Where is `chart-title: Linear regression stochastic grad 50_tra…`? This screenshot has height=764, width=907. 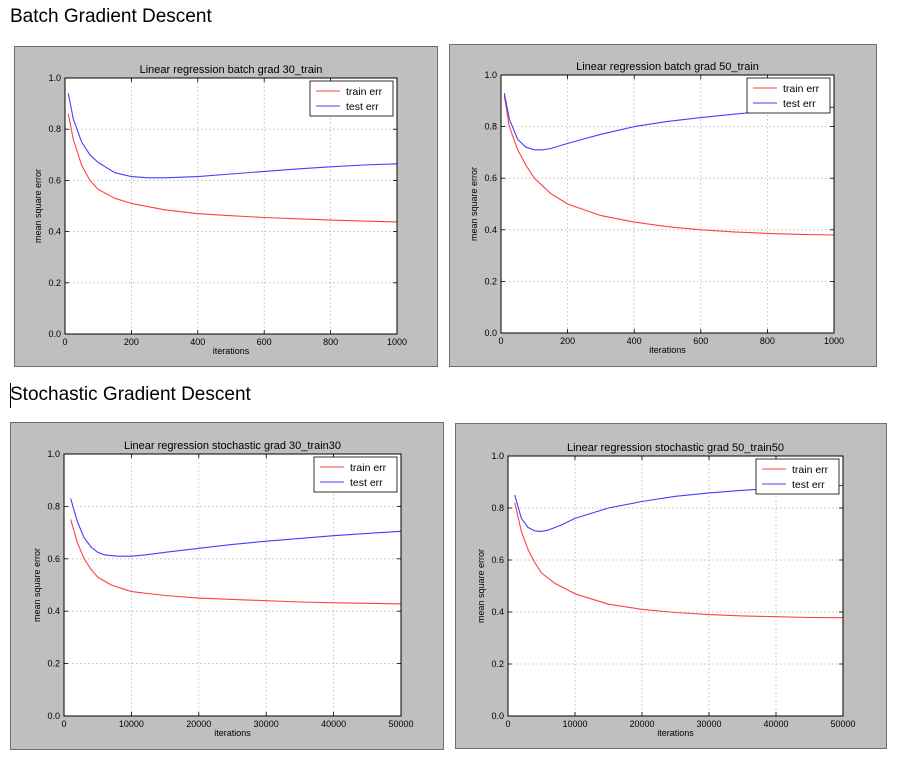 chart-title: Linear regression stochastic grad 50_tra… is located at coordinates (675, 448).